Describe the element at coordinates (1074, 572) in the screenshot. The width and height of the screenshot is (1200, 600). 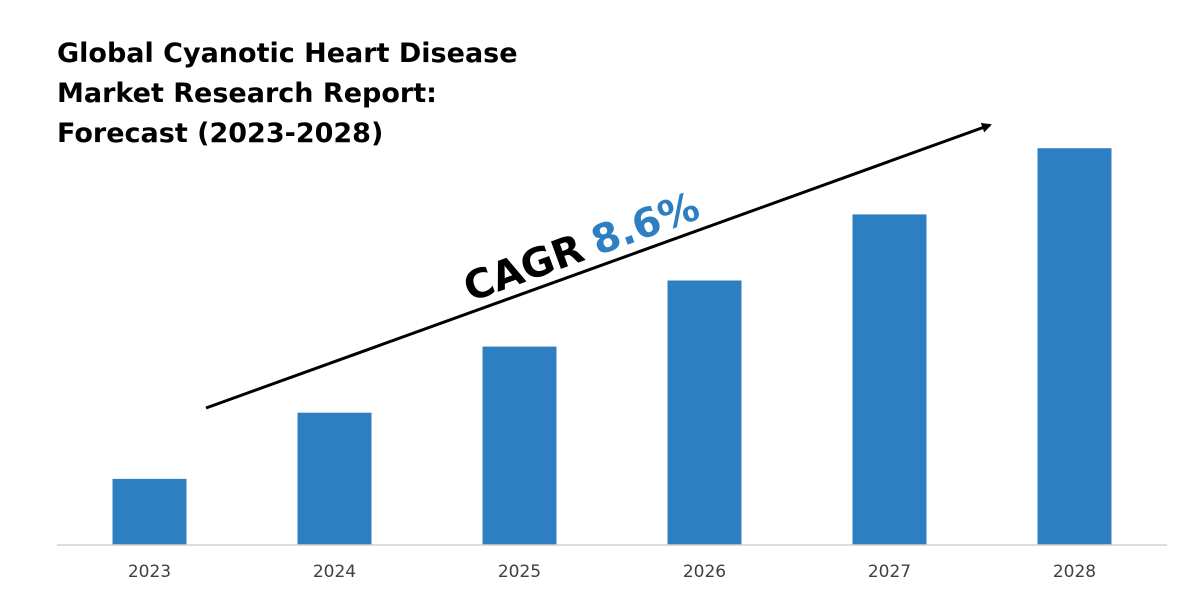
I see `x-tick-label-2028: 2028` at that location.